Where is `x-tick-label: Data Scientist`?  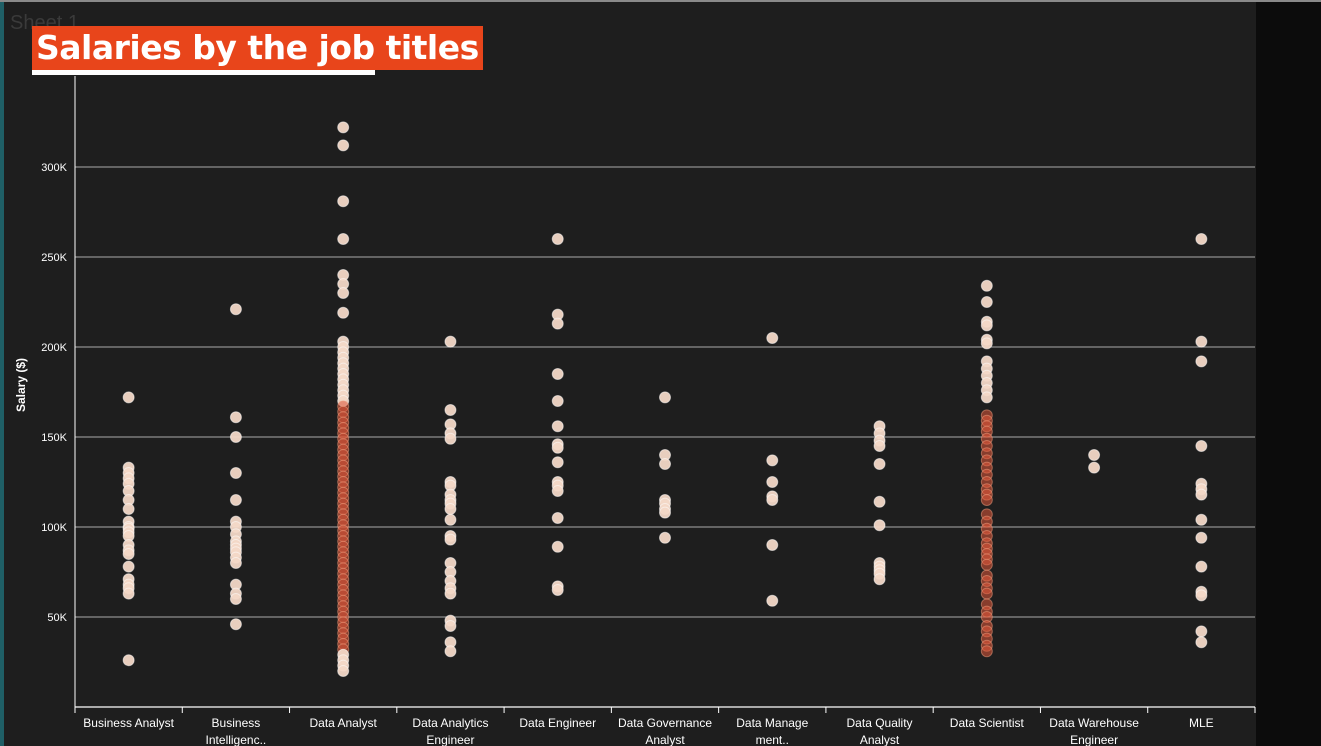 x-tick-label: Data Scientist is located at coordinates (987, 723).